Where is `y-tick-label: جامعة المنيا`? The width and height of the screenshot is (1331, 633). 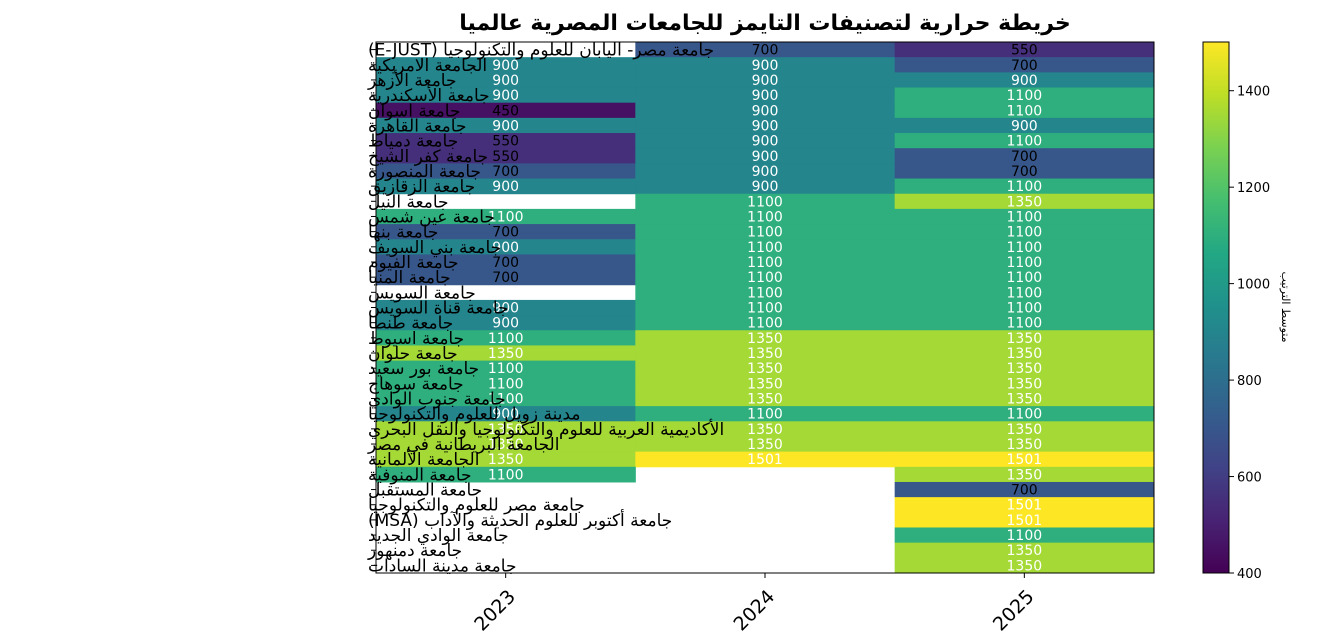 y-tick-label: جامعة المنيا is located at coordinates (409, 278).